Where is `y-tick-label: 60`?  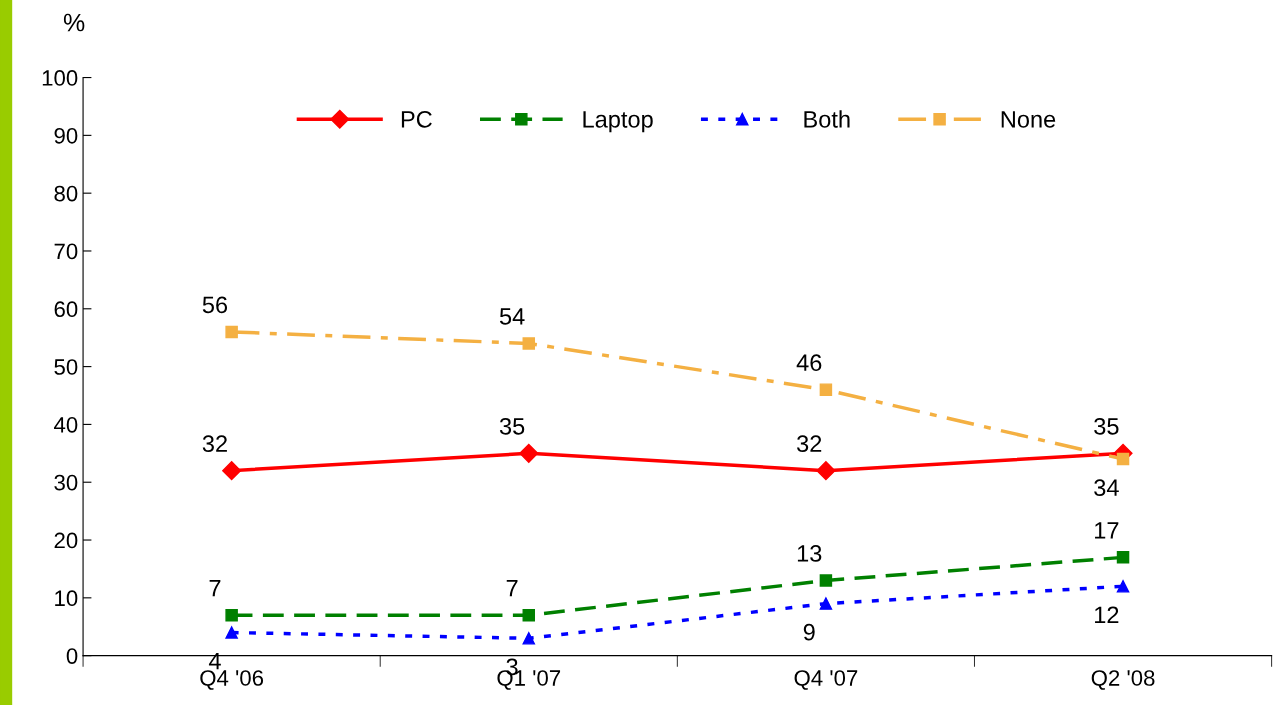
y-tick-label: 60 is located at coordinates (66, 309).